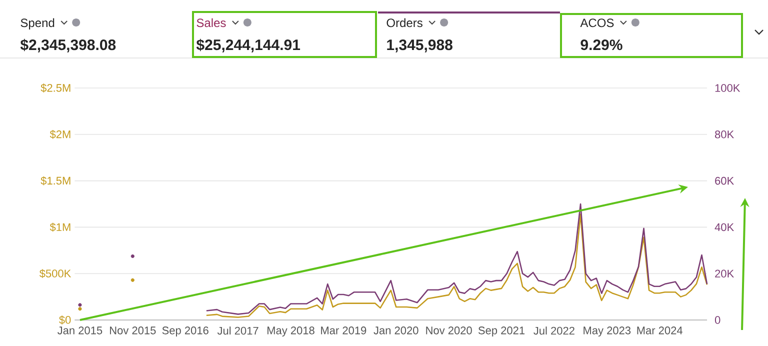 This screenshot has width=768, height=346. Describe the element at coordinates (60, 227) in the screenshot. I see `y-tick-label: $1M` at that location.